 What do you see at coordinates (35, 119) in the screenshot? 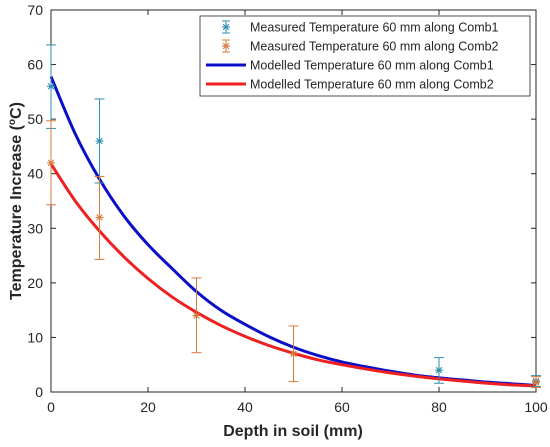
I see `y-tick-label: 50` at bounding box center [35, 119].